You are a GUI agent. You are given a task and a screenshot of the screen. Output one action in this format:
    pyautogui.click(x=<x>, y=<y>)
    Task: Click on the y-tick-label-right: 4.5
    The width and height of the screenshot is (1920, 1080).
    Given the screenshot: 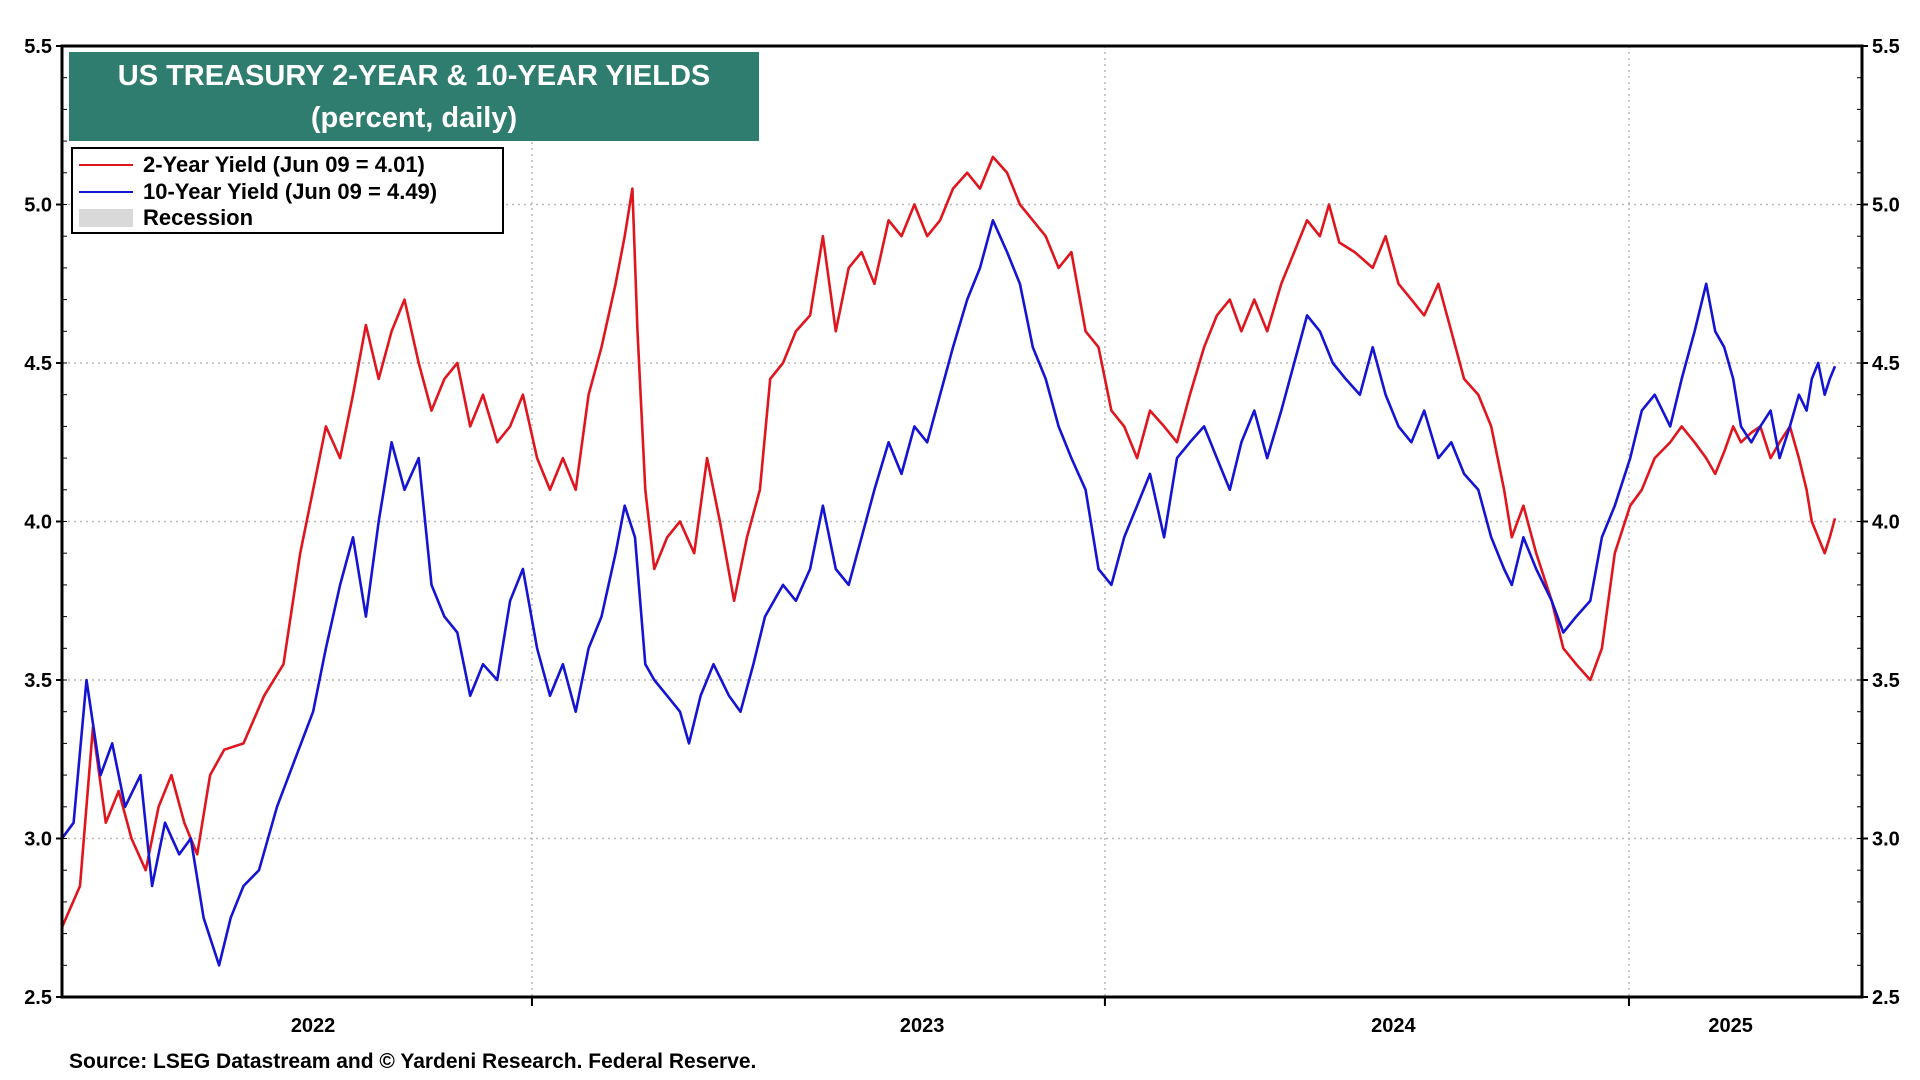 What is the action you would take?
    pyautogui.click(x=1886, y=364)
    